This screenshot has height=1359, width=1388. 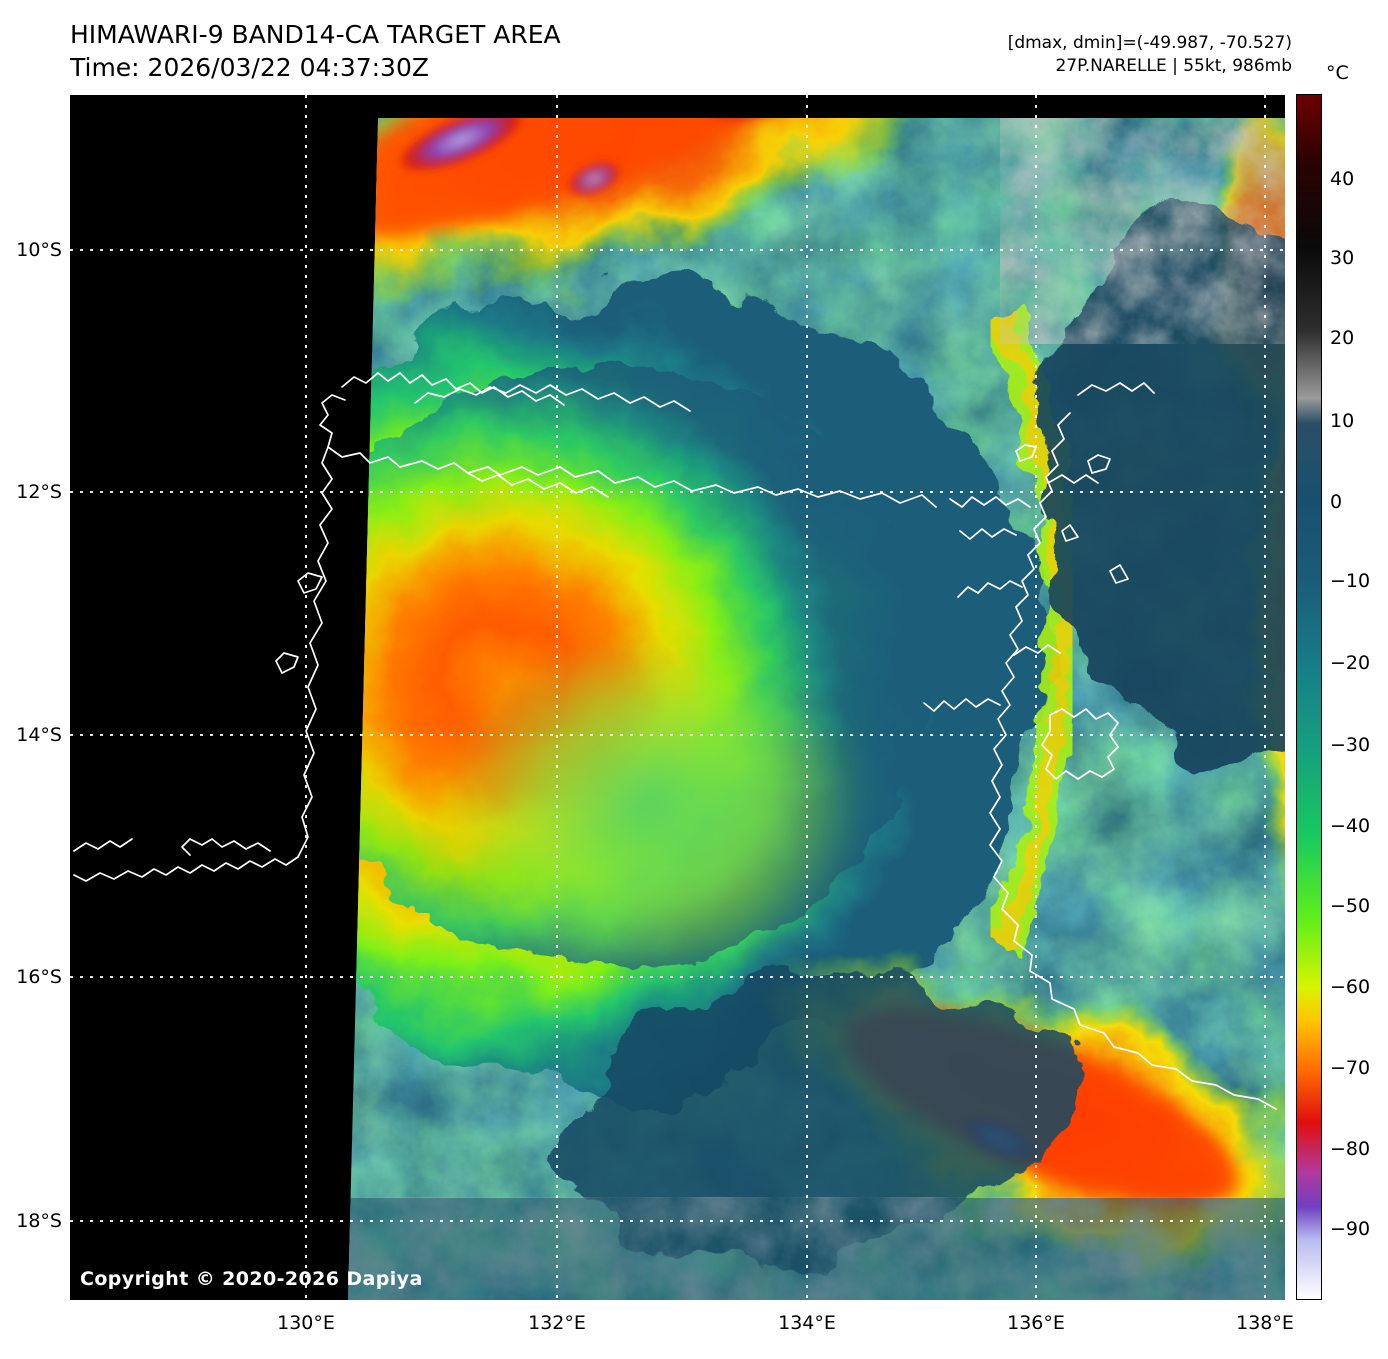 I want to click on colorbar-gradient, so click(x=1309, y=697).